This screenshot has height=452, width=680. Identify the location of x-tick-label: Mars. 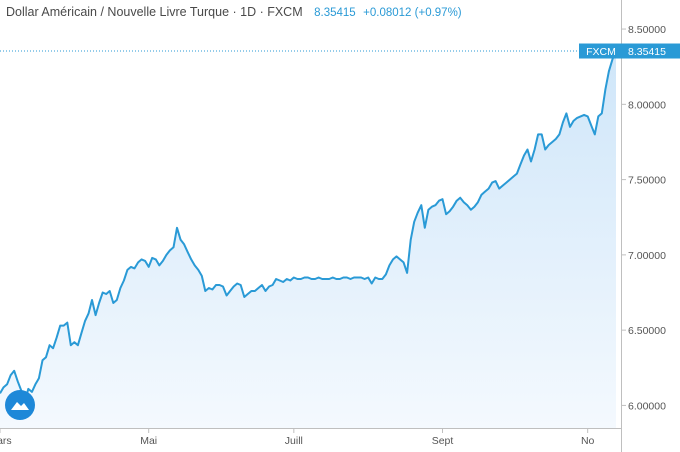
(6, 441).